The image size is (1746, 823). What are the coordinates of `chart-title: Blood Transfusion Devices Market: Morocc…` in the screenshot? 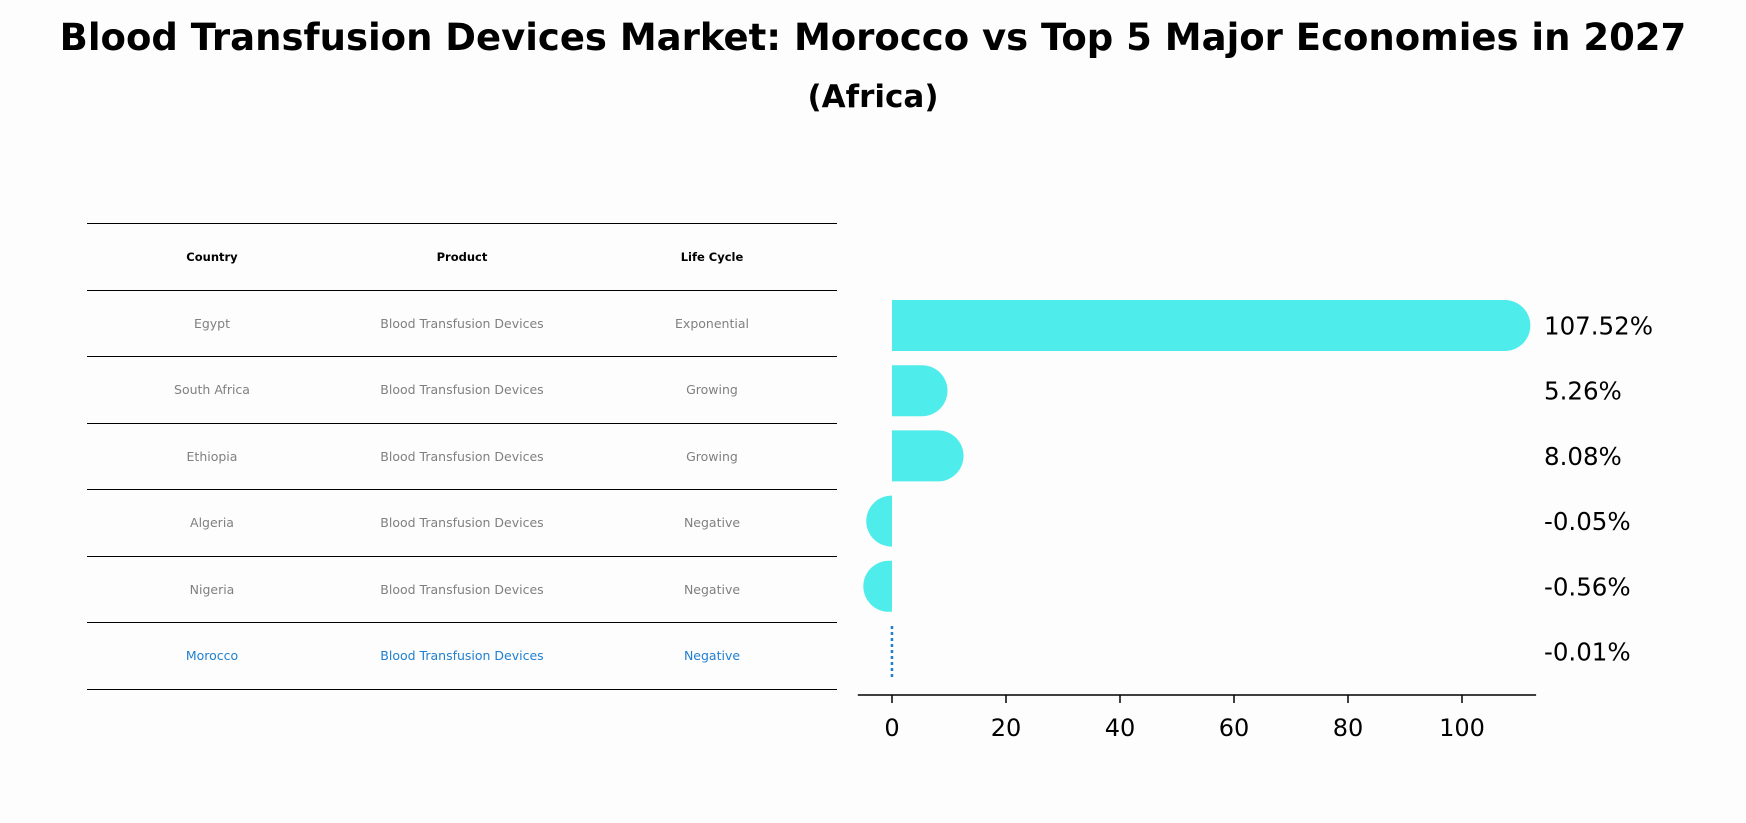 It's located at (873, 37).